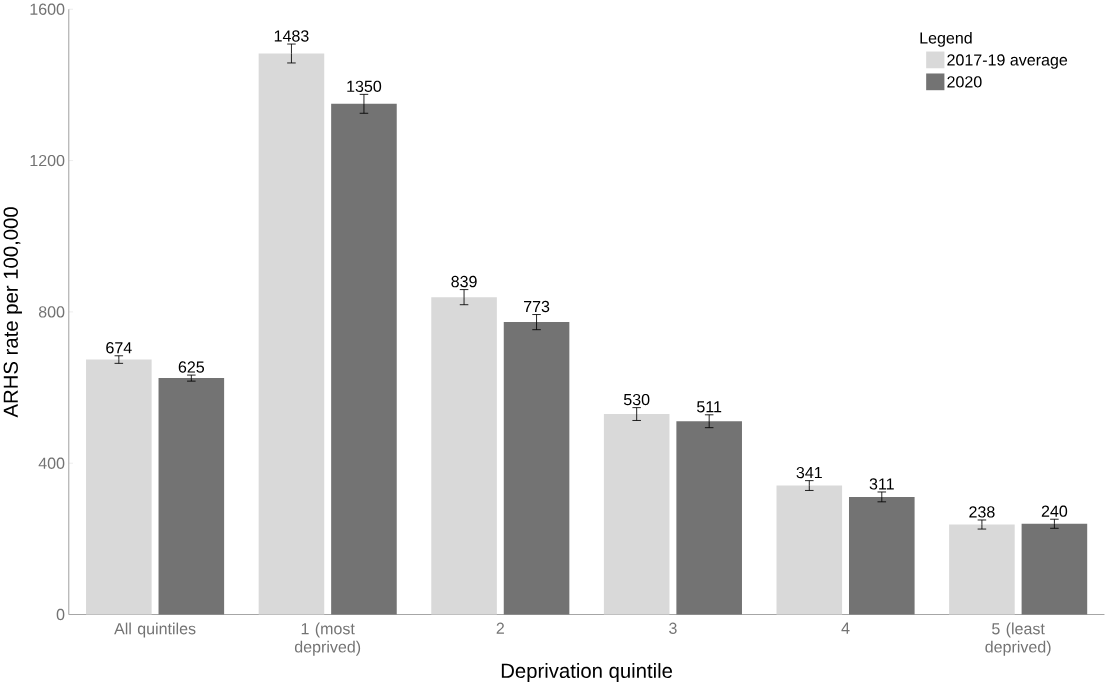 This screenshot has width=1105, height=686. Describe the element at coordinates (364, 86) in the screenshot. I see `data-label: 1350` at that location.